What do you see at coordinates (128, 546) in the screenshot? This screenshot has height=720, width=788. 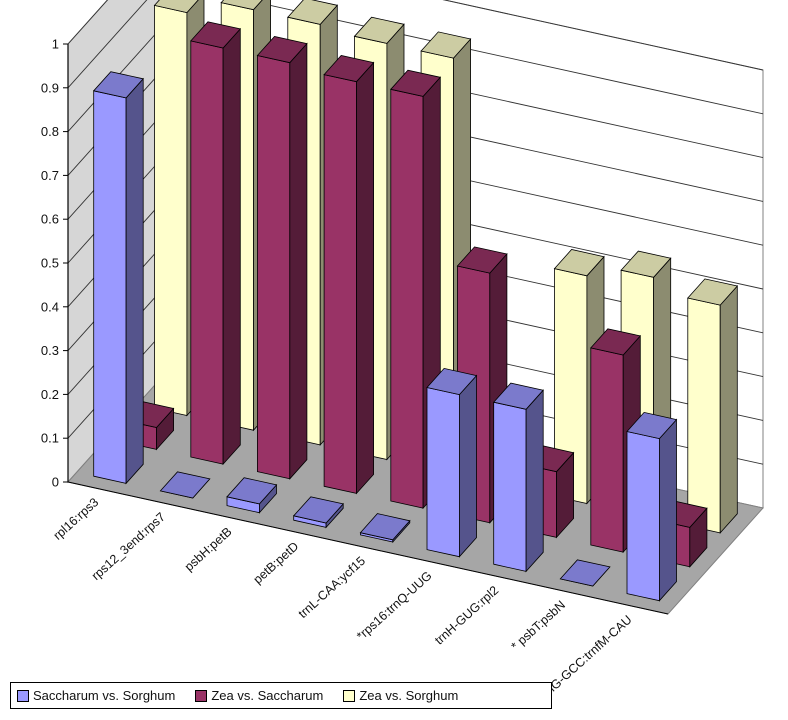 I see `x-tick-label: rps12_3end:rps7` at bounding box center [128, 546].